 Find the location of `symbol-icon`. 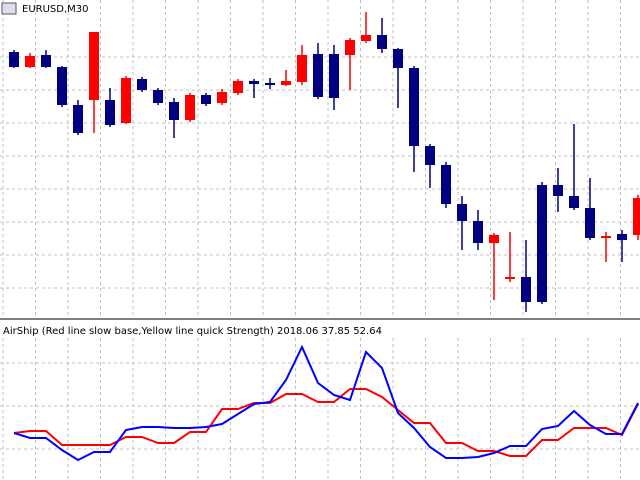

symbol-icon is located at coordinates (9, 8).